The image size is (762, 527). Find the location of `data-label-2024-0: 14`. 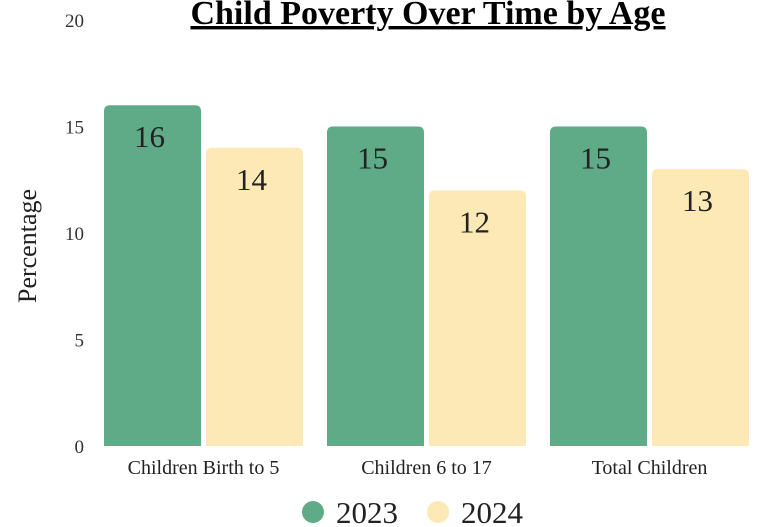

data-label-2024-0: 14 is located at coordinates (252, 179).